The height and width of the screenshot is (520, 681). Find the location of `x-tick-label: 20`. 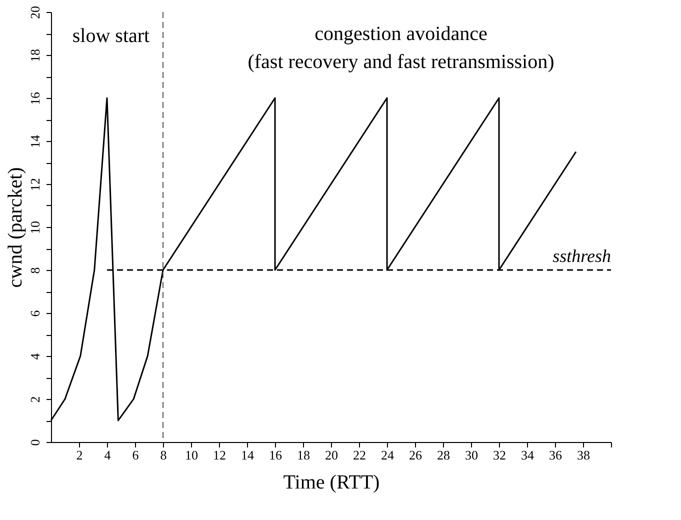

x-tick-label: 20 is located at coordinates (331, 455).